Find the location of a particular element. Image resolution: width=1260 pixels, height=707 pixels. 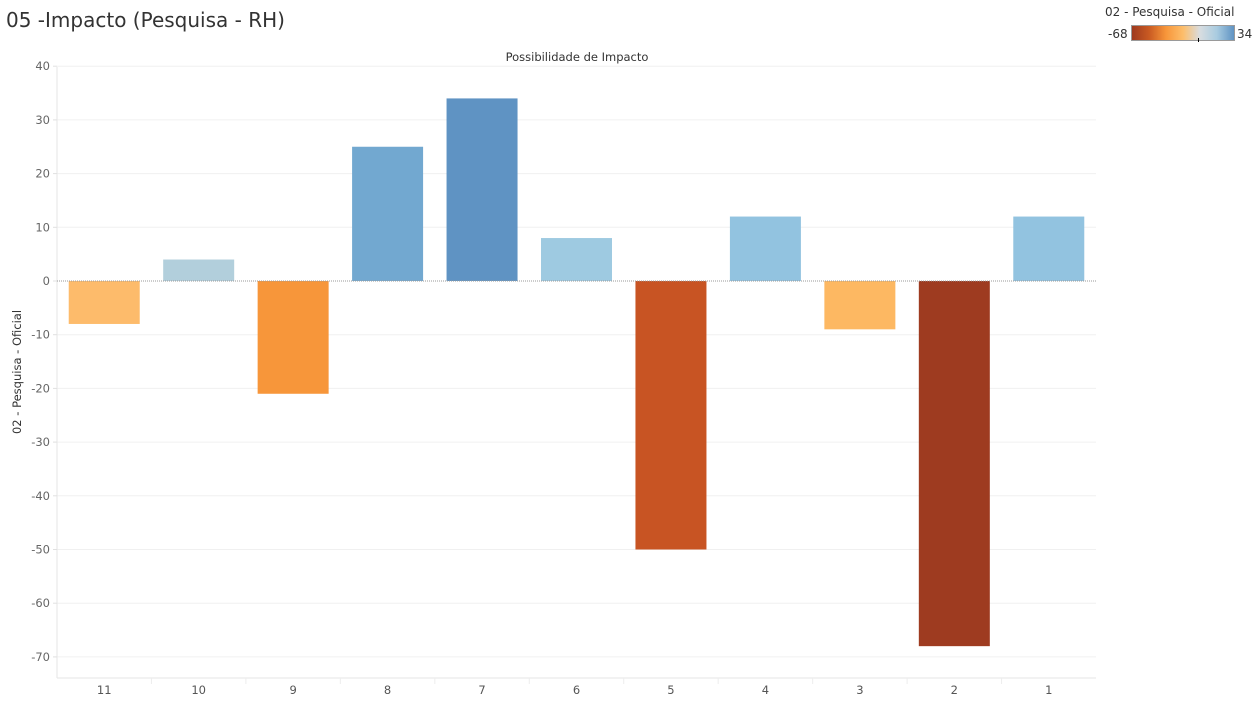

y-tick-label: 40 is located at coordinates (42, 66).